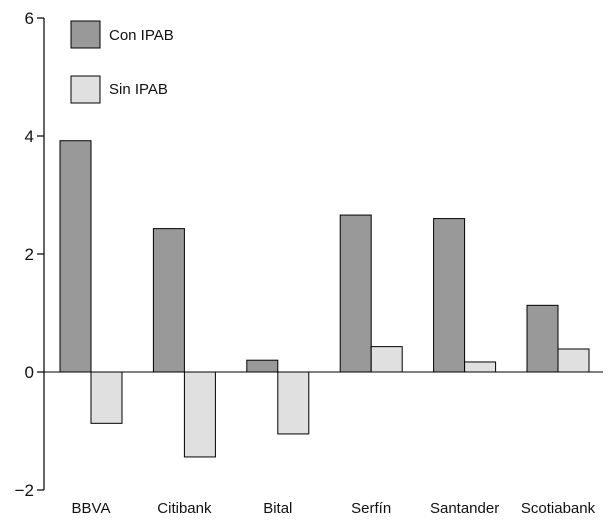  What do you see at coordinates (122, 62) in the screenshot?
I see `legend: Con IPAB Sin IPAB` at bounding box center [122, 62].